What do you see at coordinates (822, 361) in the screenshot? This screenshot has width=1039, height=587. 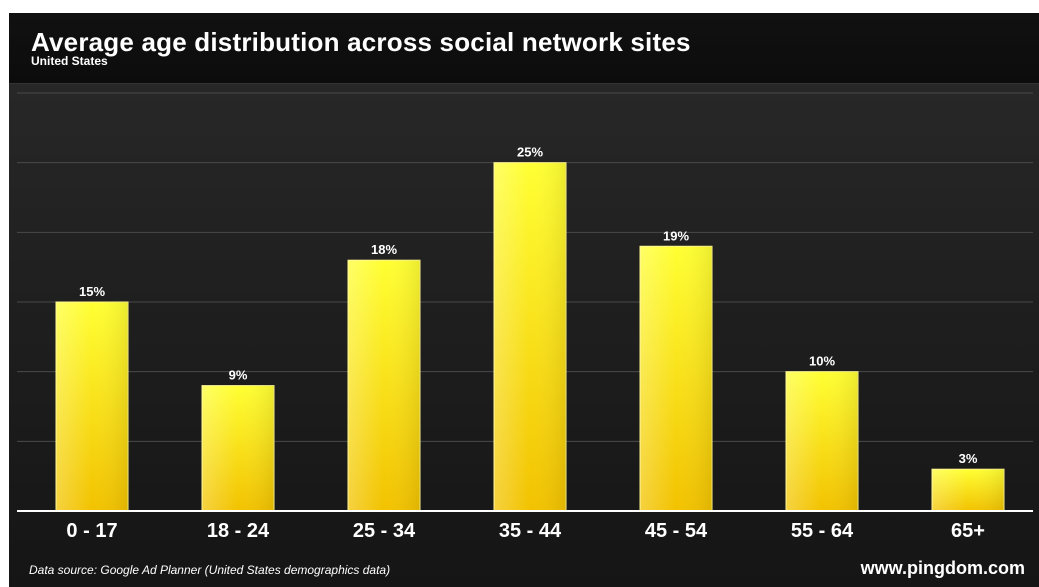 I see `bar-value-label: 10%` at bounding box center [822, 361].